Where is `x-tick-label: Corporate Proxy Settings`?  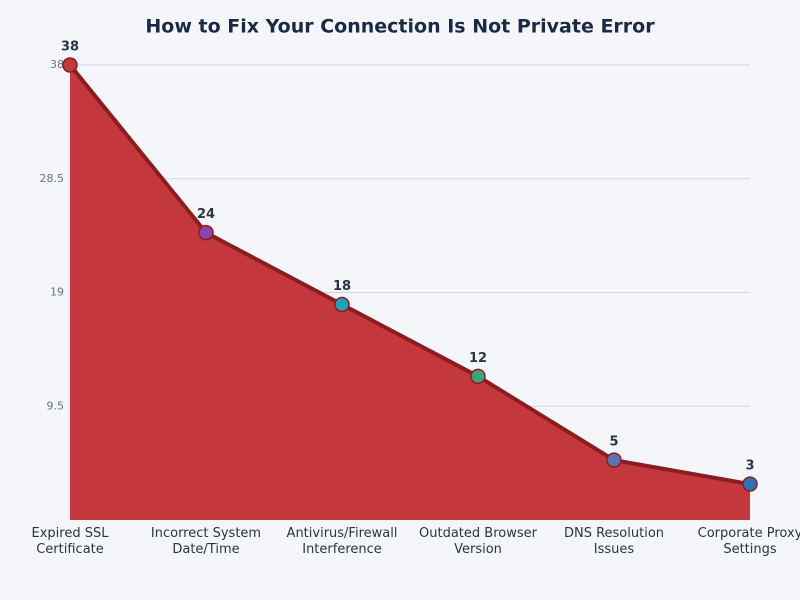 x-tick-label: Corporate Proxy Settings is located at coordinates (748, 541).